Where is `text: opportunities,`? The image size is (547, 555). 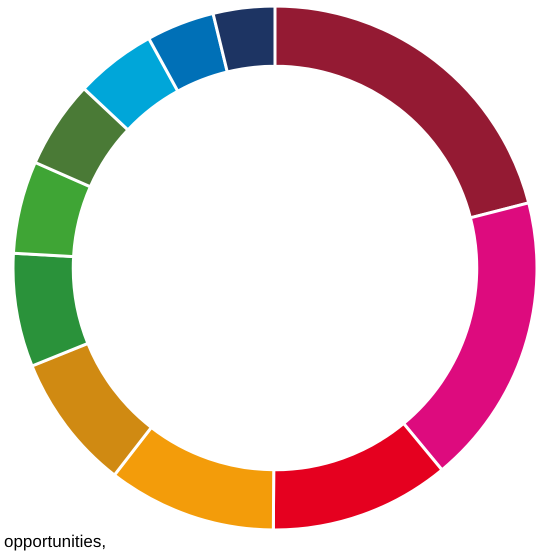 text: opportunities, is located at coordinates (55, 541).